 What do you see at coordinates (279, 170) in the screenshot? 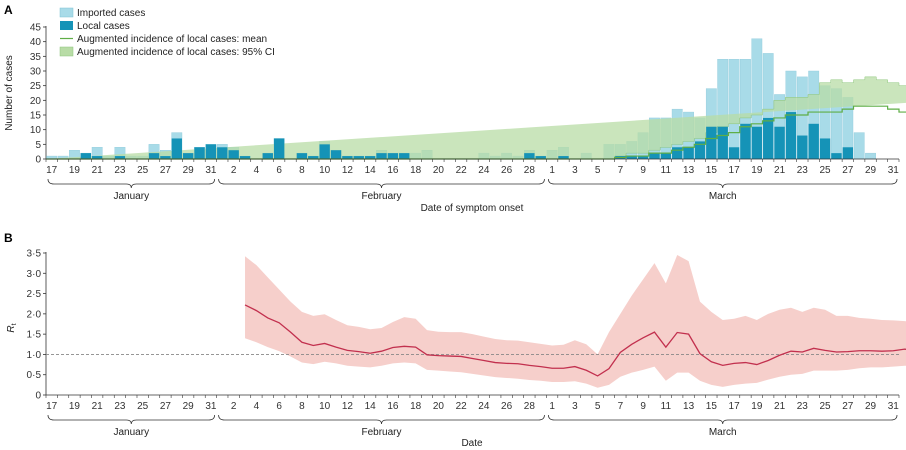
I see `x-tick-label: 6` at bounding box center [279, 170].